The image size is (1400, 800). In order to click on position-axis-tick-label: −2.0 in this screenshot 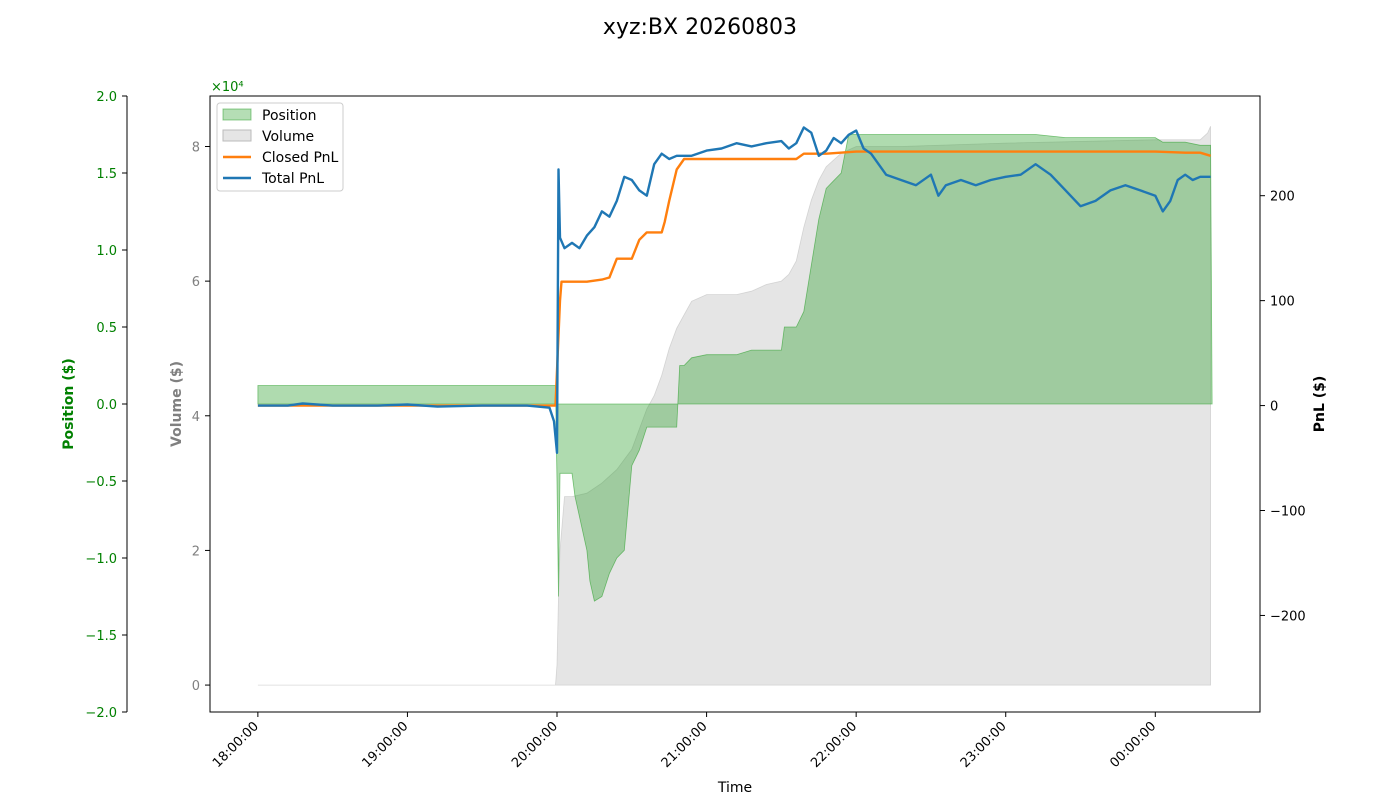, I will do `click(101, 713)`.